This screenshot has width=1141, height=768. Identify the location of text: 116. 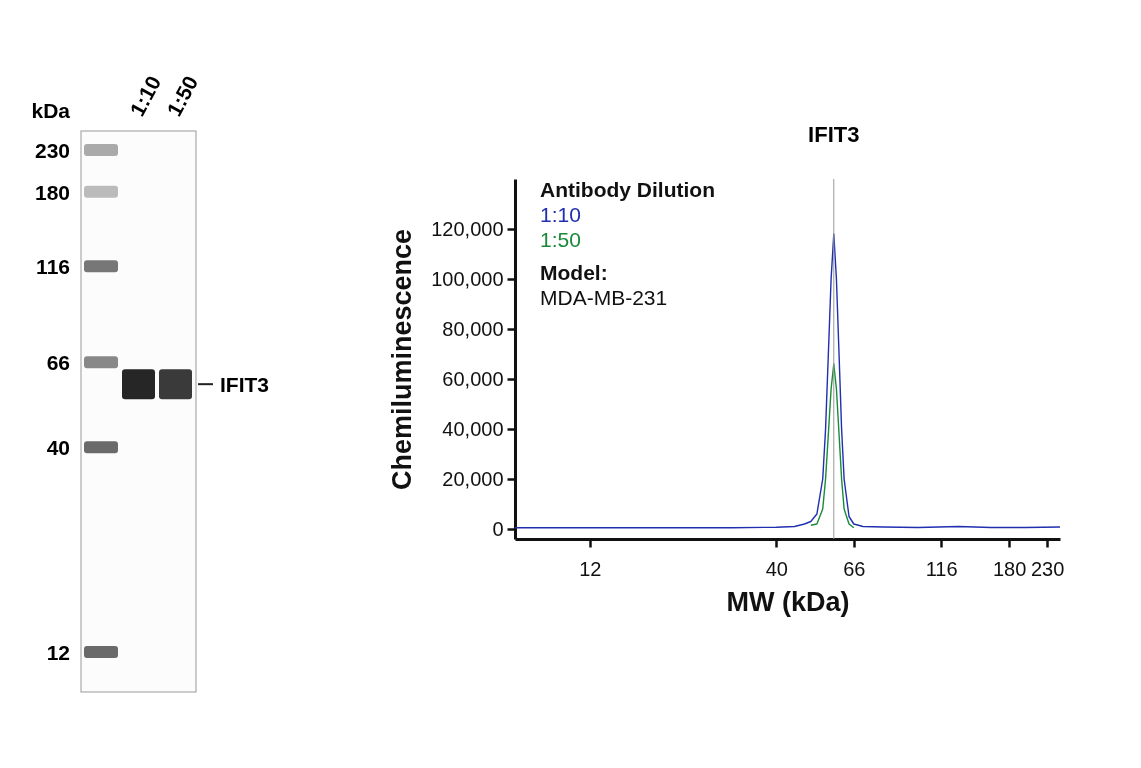
(53, 267).